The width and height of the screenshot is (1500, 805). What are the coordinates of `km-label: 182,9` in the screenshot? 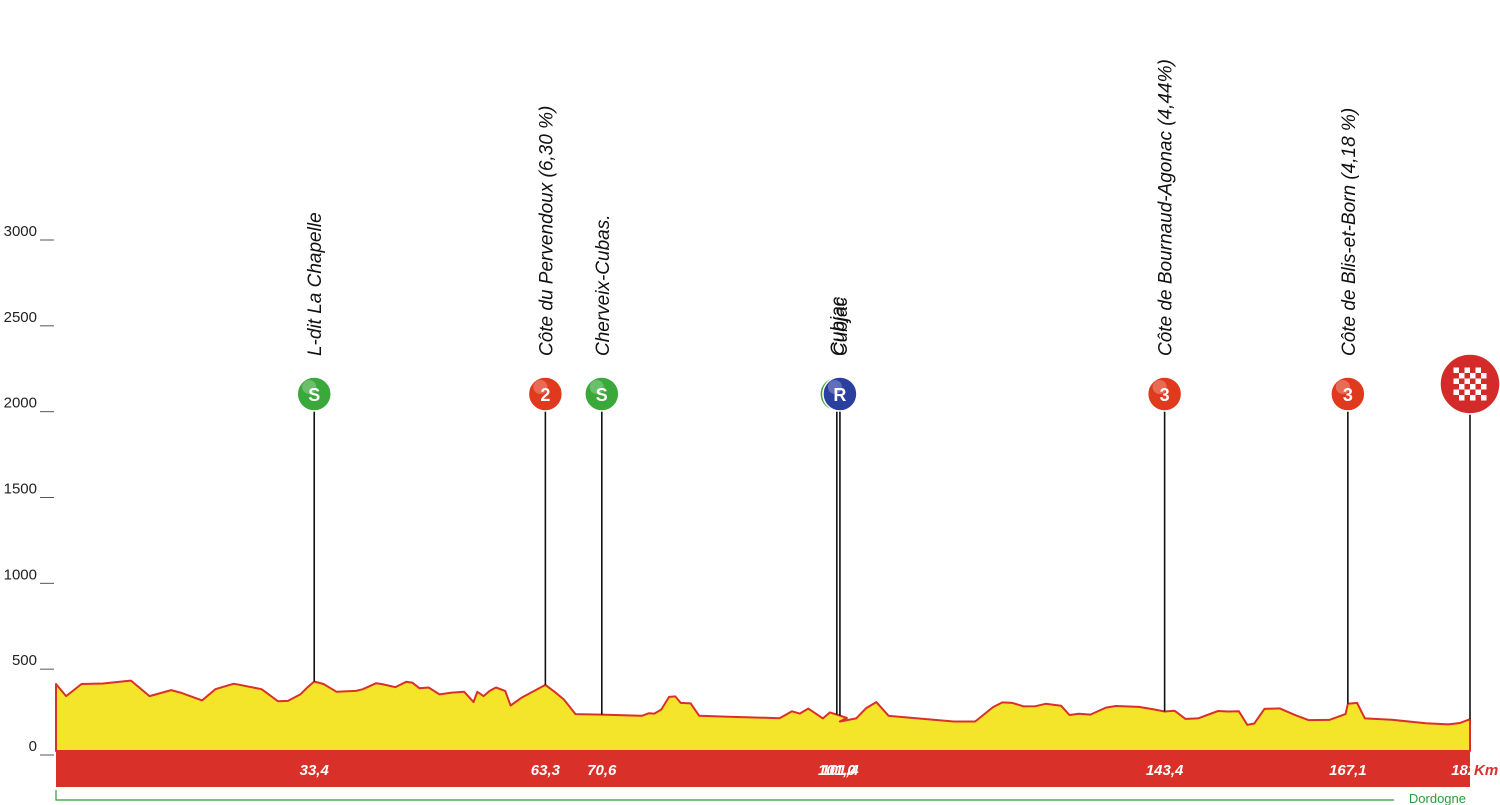 It's located at (1470, 770).